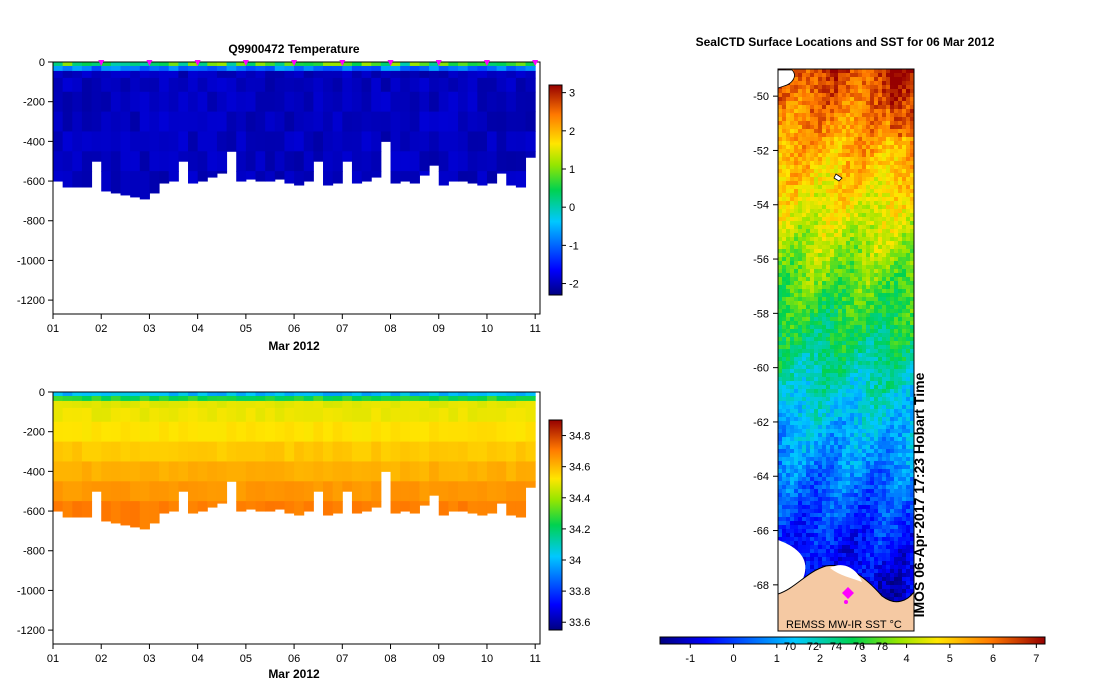 The width and height of the screenshot is (1099, 700). Describe the element at coordinates (53, 329) in the screenshot. I see `x-tick-label: 01` at that location.